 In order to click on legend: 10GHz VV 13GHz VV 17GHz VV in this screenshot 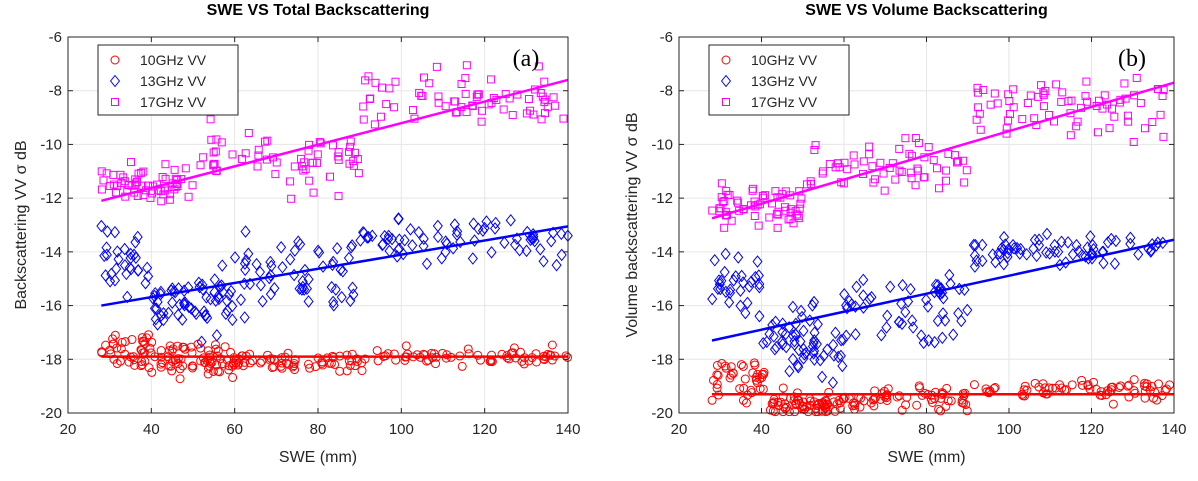, I will do `click(779, 80)`.